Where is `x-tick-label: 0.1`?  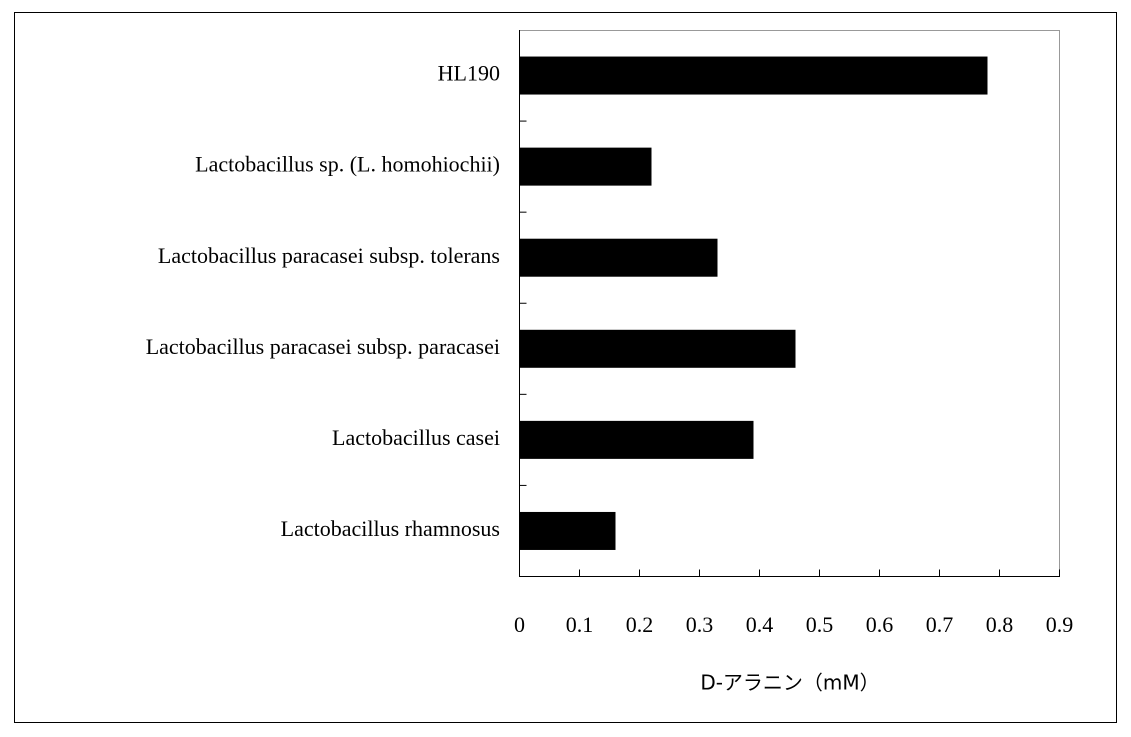
x-tick-label: 0.1 is located at coordinates (580, 624).